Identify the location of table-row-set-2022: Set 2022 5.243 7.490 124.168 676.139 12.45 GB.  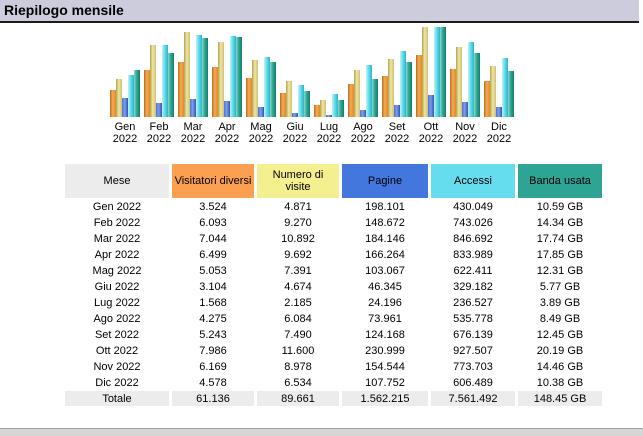
(333, 334).